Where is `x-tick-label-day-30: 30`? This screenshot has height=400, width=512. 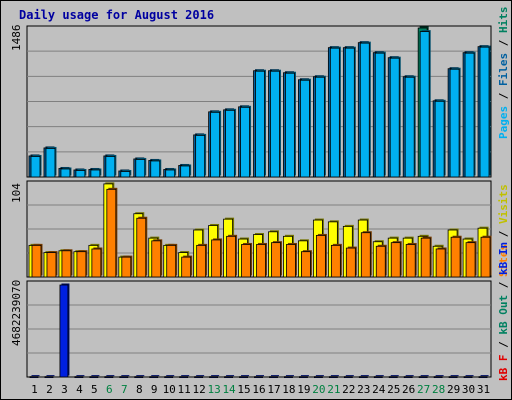 x-tick-label-day-30: 30 is located at coordinates (468, 389).